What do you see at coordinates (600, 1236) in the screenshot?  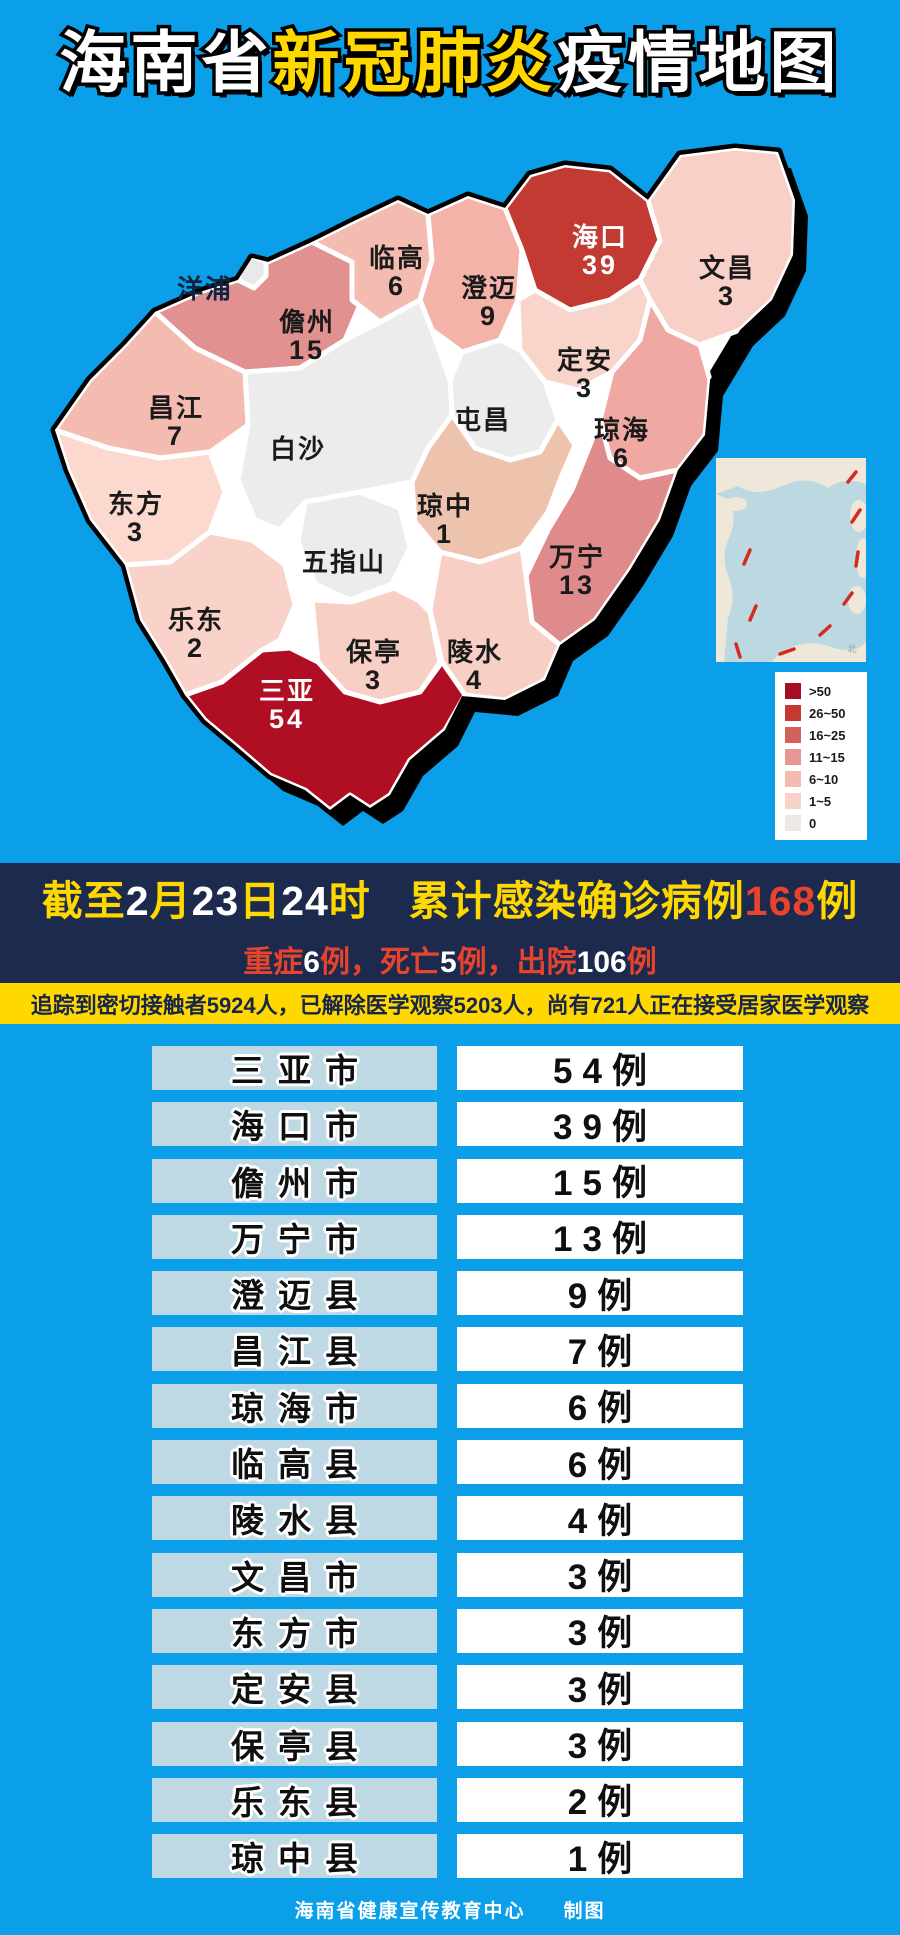 I see `table-region-cases: 13例` at bounding box center [600, 1236].